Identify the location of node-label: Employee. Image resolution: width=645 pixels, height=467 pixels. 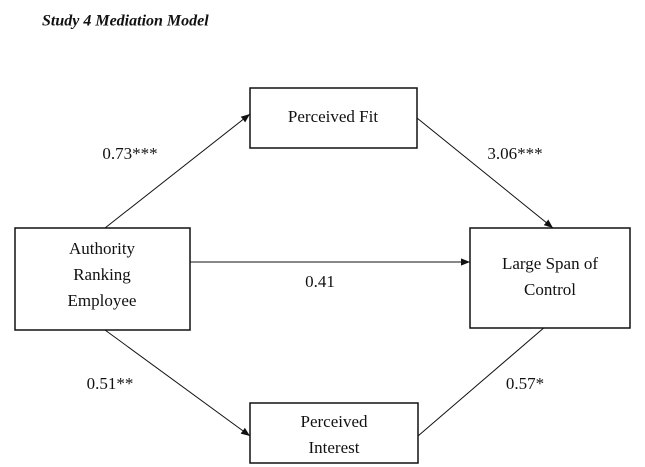
(102, 300).